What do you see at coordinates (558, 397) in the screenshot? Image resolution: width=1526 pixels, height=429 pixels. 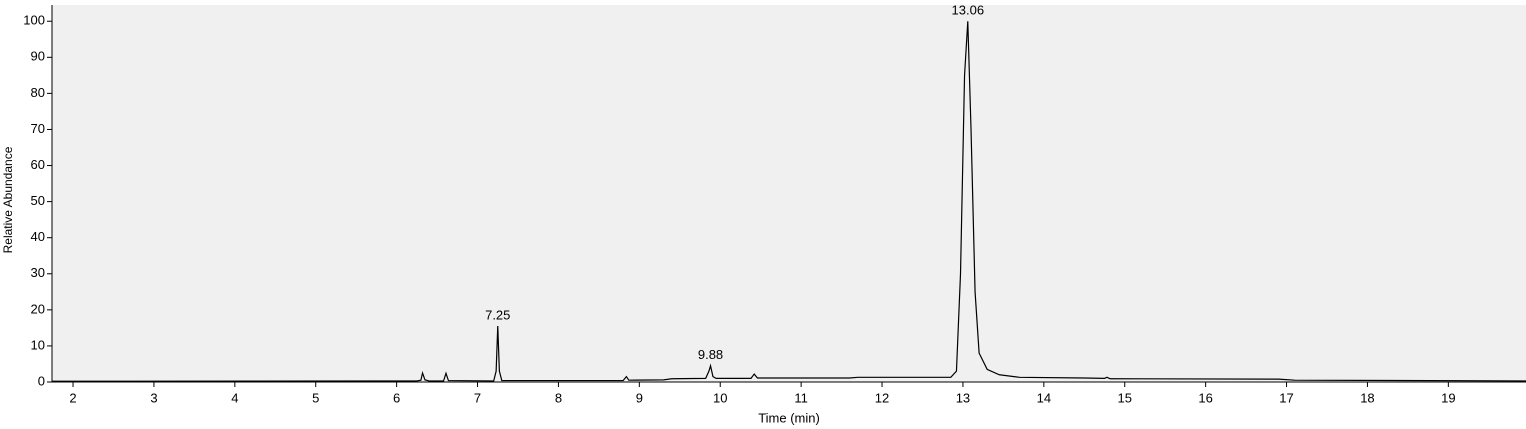 I see `x-tick-label: 8` at bounding box center [558, 397].